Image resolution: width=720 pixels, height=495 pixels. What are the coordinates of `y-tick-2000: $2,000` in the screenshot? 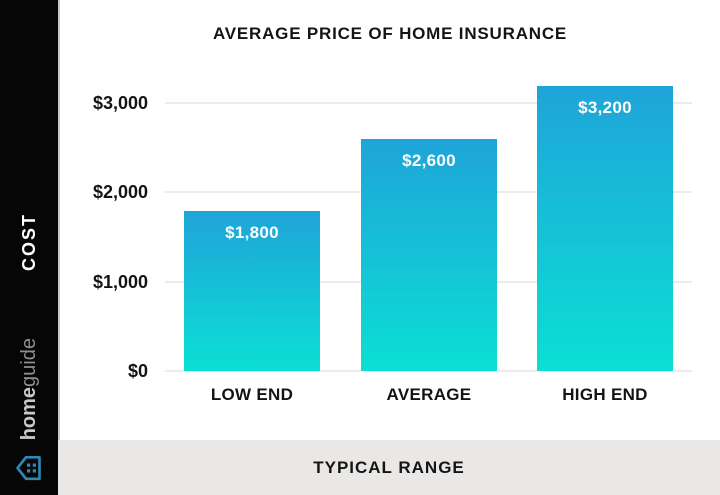 It's located at (120, 192).